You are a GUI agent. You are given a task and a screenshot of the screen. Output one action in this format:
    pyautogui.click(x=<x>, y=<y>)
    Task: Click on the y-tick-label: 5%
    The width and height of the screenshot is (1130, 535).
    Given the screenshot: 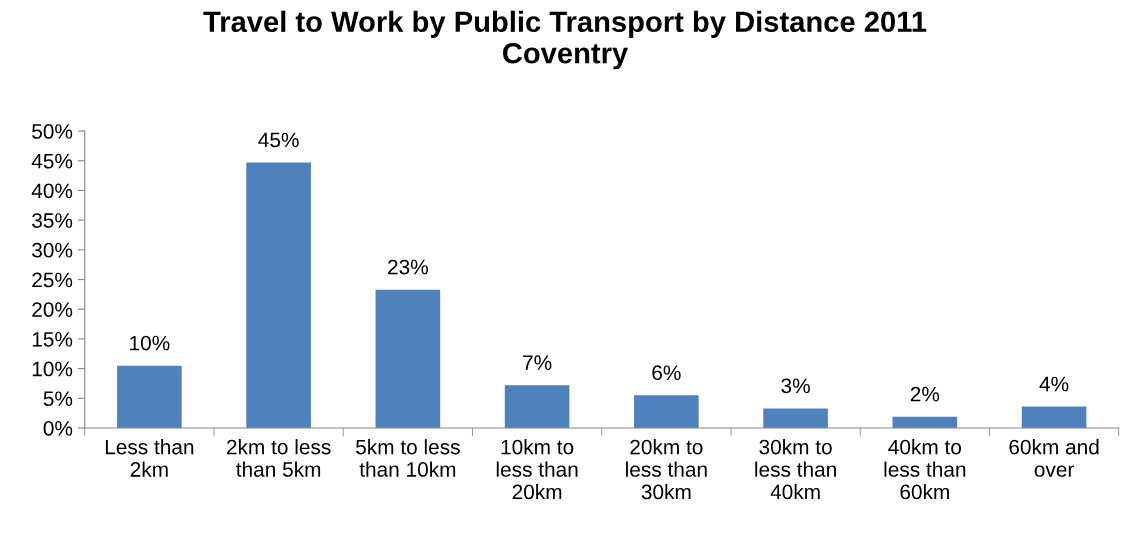 What is the action you would take?
    pyautogui.click(x=58, y=399)
    